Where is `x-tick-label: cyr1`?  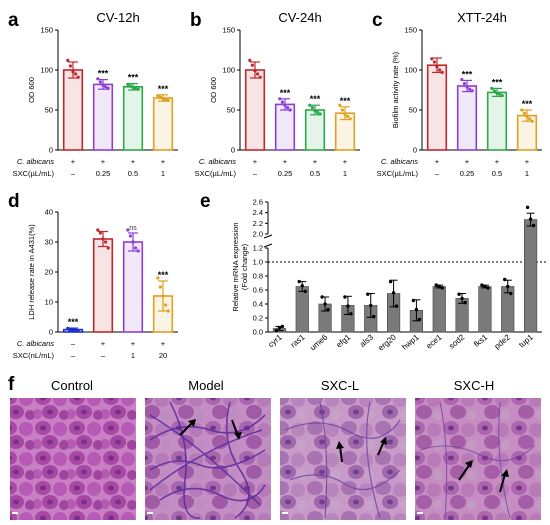
x-tick-label: cyr1 is located at coordinates (275, 340).